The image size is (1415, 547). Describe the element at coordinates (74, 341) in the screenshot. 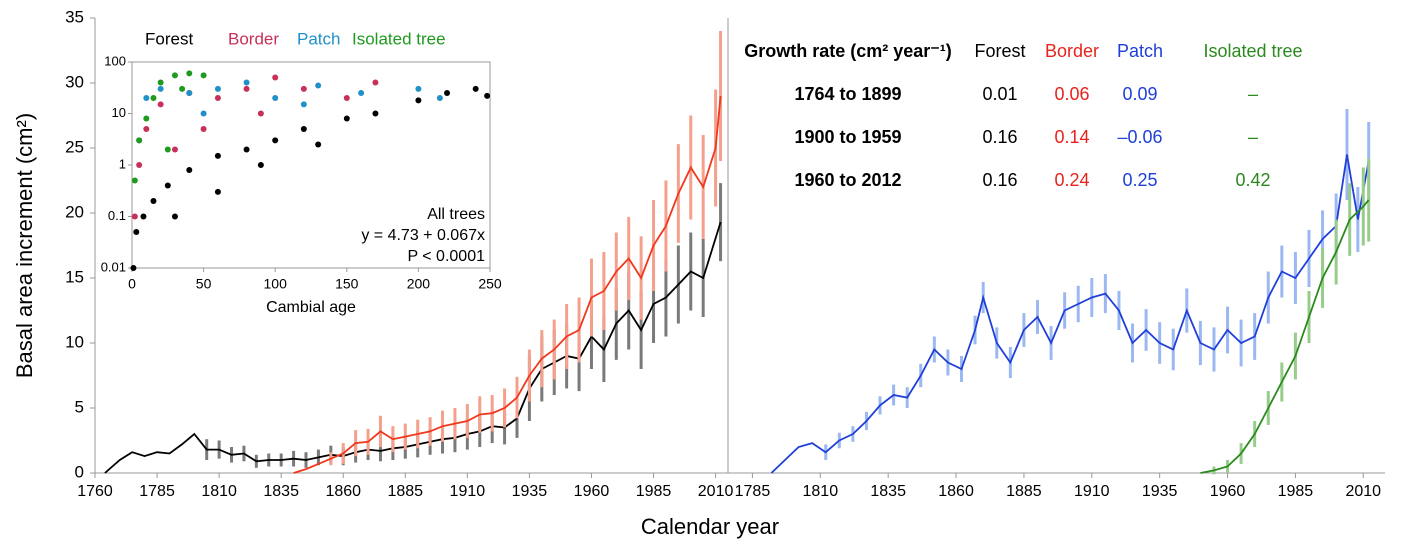

I see `y-tick-label: 10` at that location.